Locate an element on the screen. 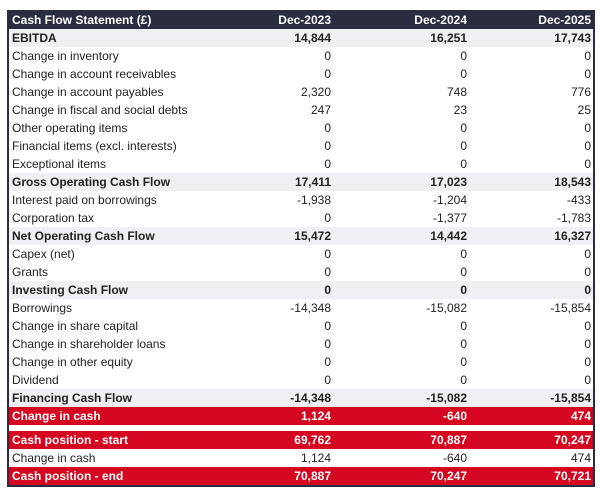 This screenshot has width=600, height=495. row-label: EBITDA is located at coordinates (34, 38).